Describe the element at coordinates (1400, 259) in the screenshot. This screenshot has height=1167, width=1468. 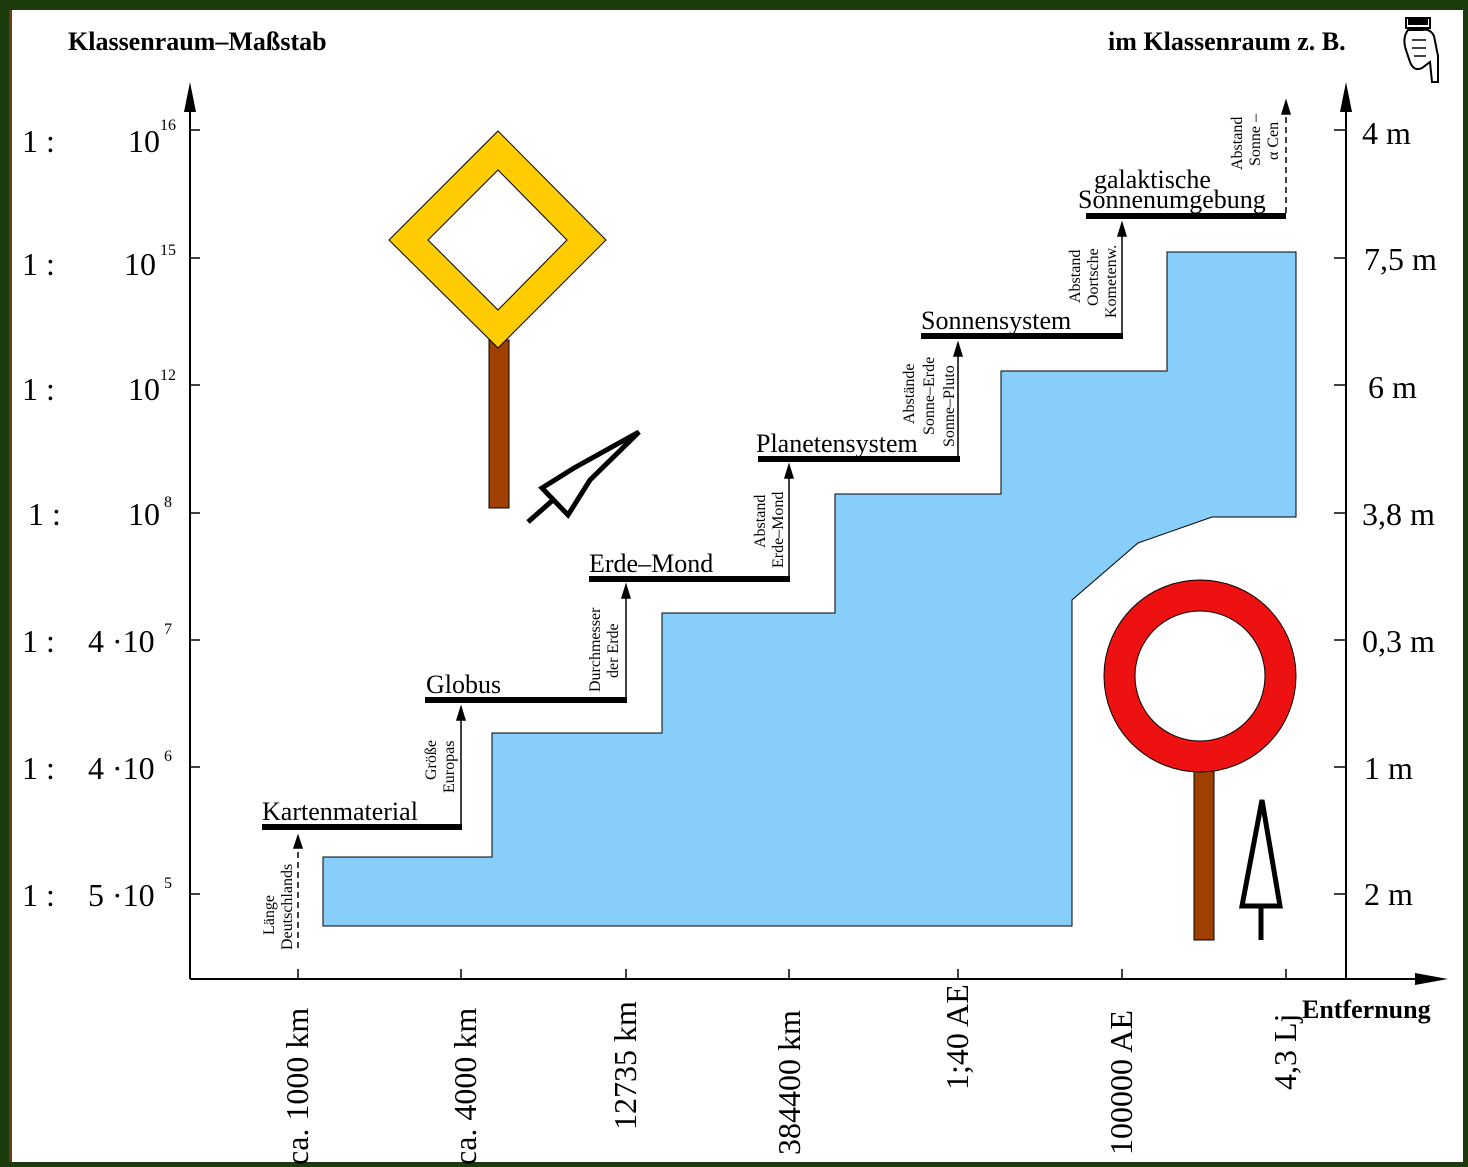
I see `right-scale-label: 7,5 m` at that location.